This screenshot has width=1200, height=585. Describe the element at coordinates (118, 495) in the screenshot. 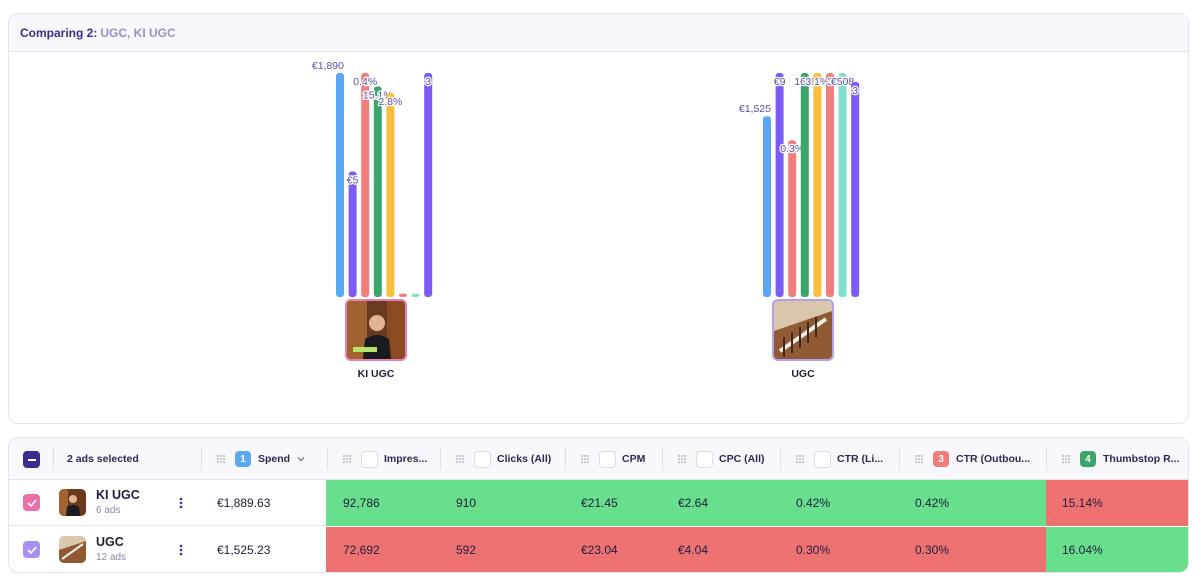

I see `ad-name: KI UGC` at that location.